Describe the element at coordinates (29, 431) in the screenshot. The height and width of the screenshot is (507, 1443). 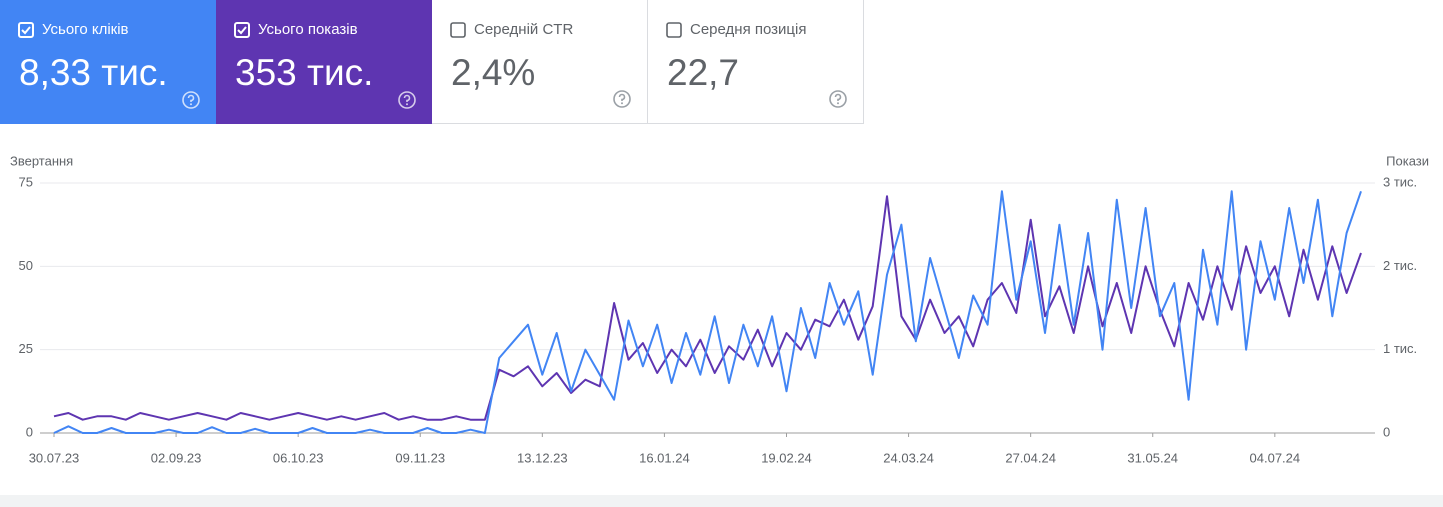
I see `y-tick-label: 0` at that location.